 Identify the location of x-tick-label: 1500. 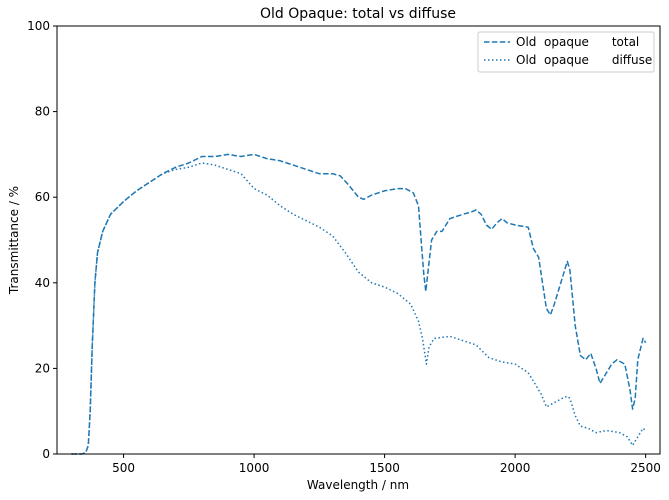
(384, 468).